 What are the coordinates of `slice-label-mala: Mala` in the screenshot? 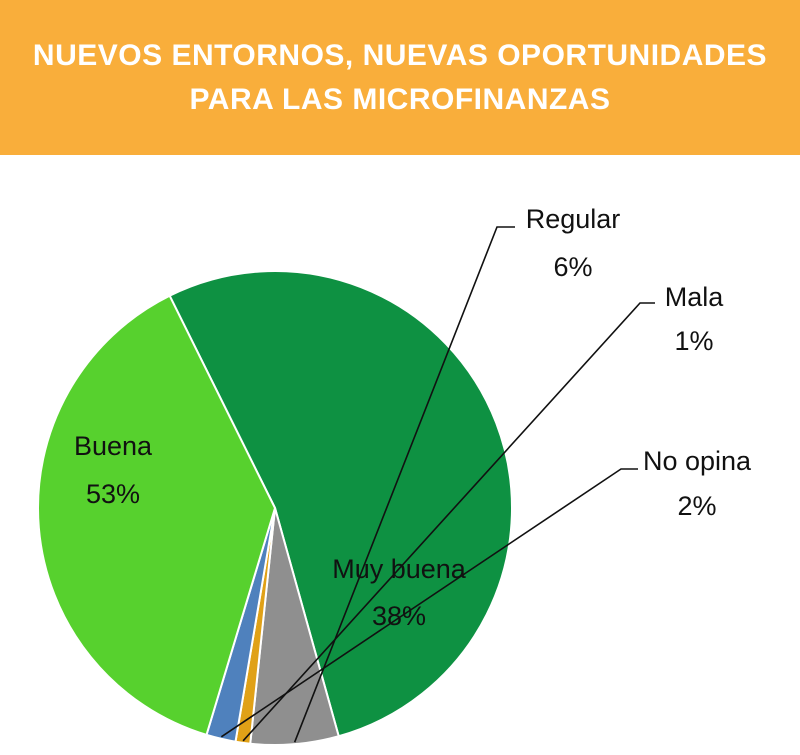 It's located at (695, 297).